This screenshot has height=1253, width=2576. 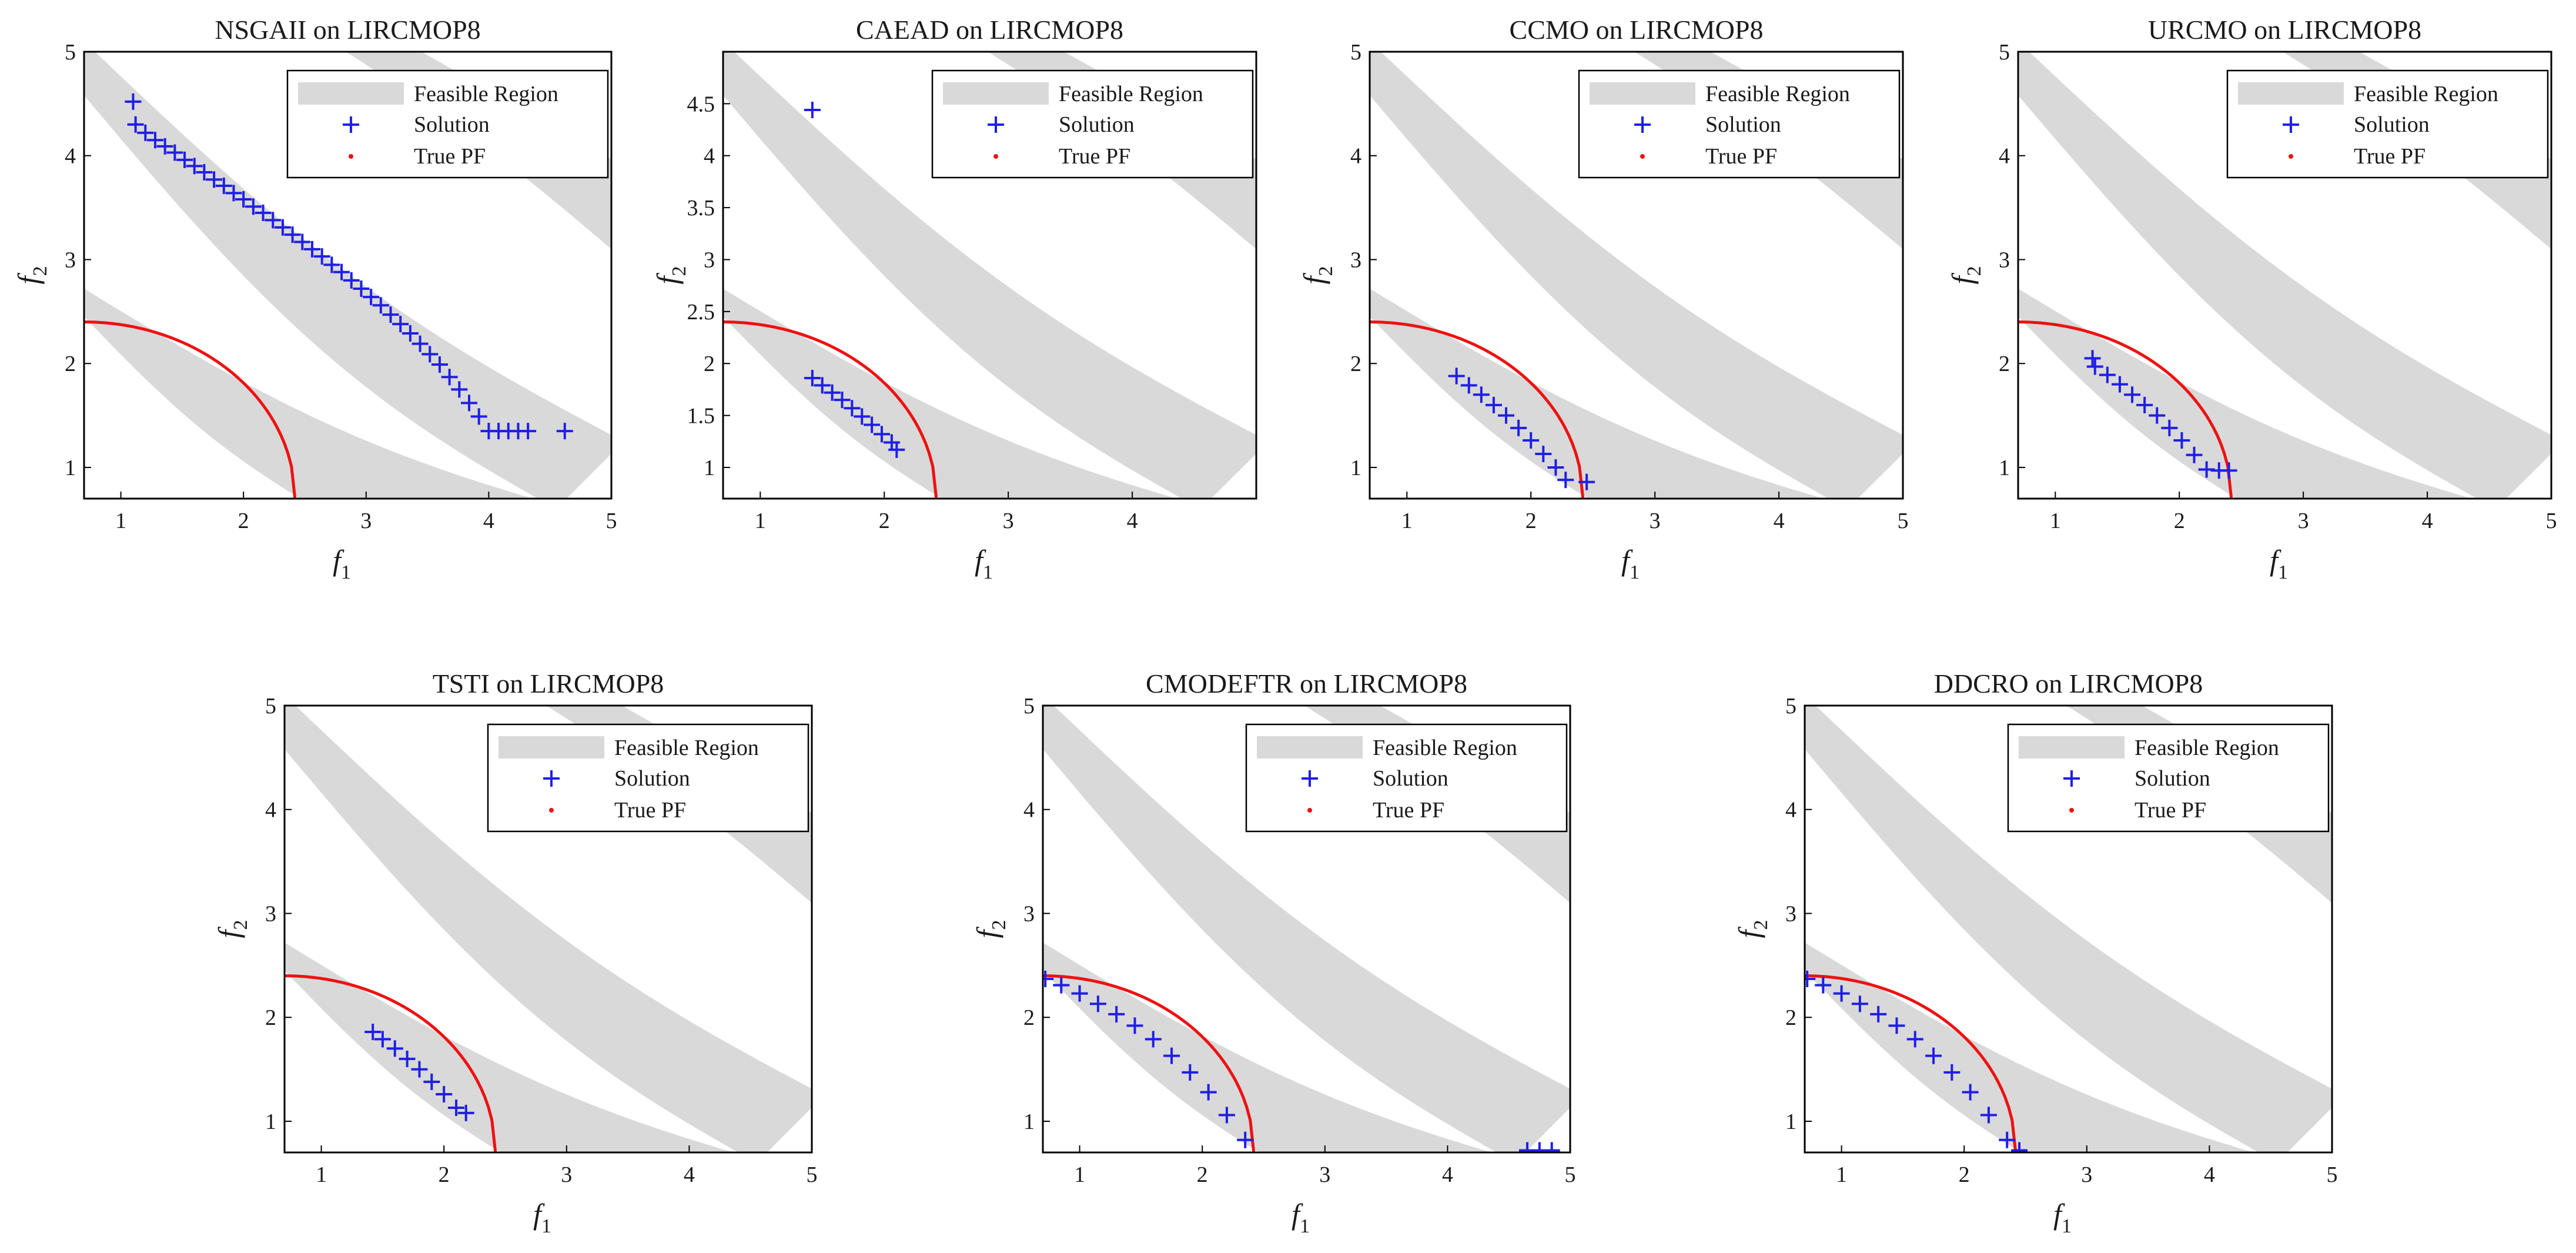 What do you see at coordinates (701, 104) in the screenshot?
I see `y-tick-label: 4.5` at bounding box center [701, 104].